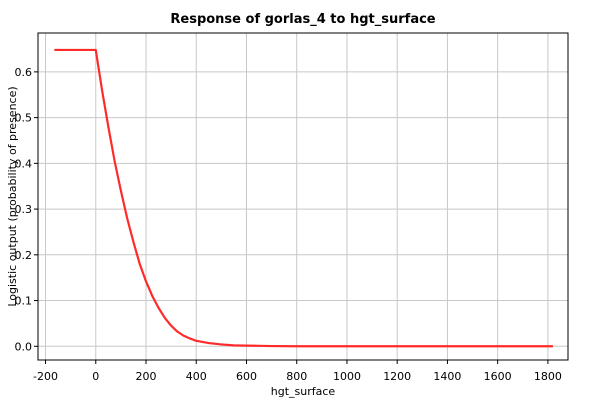 The height and width of the screenshot is (400, 600). I want to click on x-tick-label: 800, so click(296, 376).